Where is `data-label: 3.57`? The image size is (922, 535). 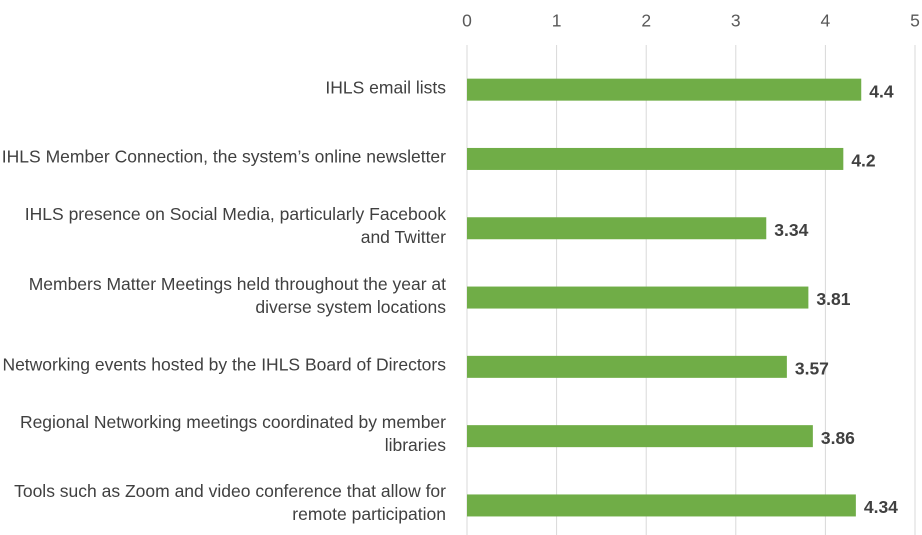
data-label: 3.57 is located at coordinates (812, 368).